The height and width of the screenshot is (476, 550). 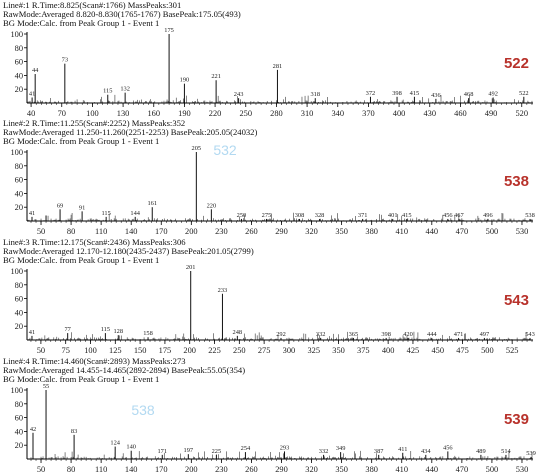 What do you see at coordinates (488, 215) in the screenshot?
I see `peak-label: 496` at bounding box center [488, 215].